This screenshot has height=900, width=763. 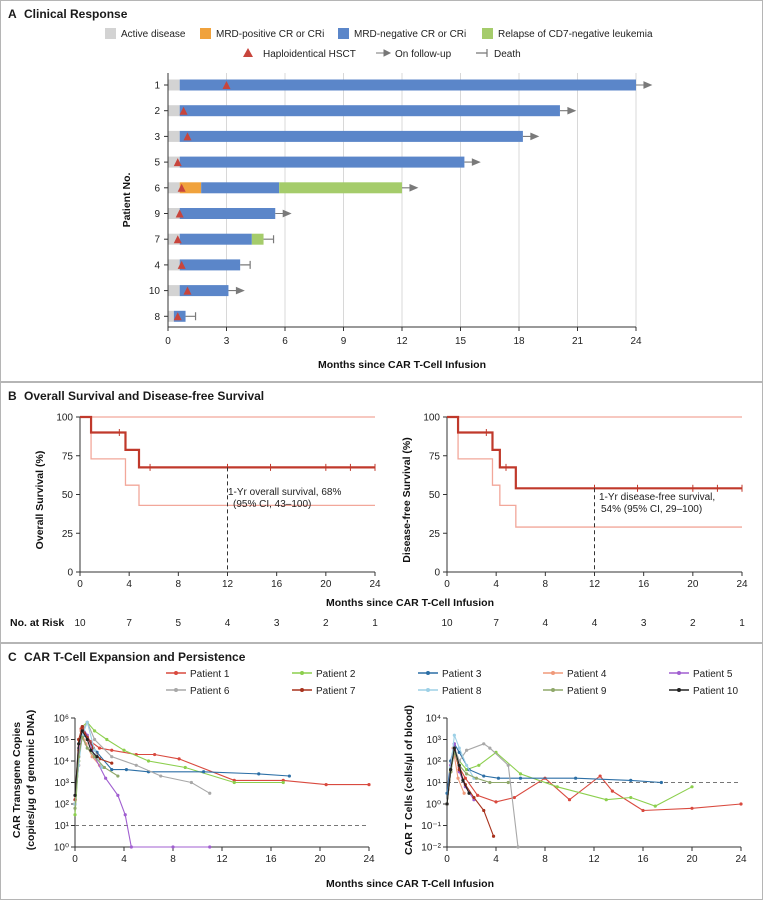 What do you see at coordinates (344, 341) in the screenshot?
I see `panel-a-x-tick-label: 9` at bounding box center [344, 341].